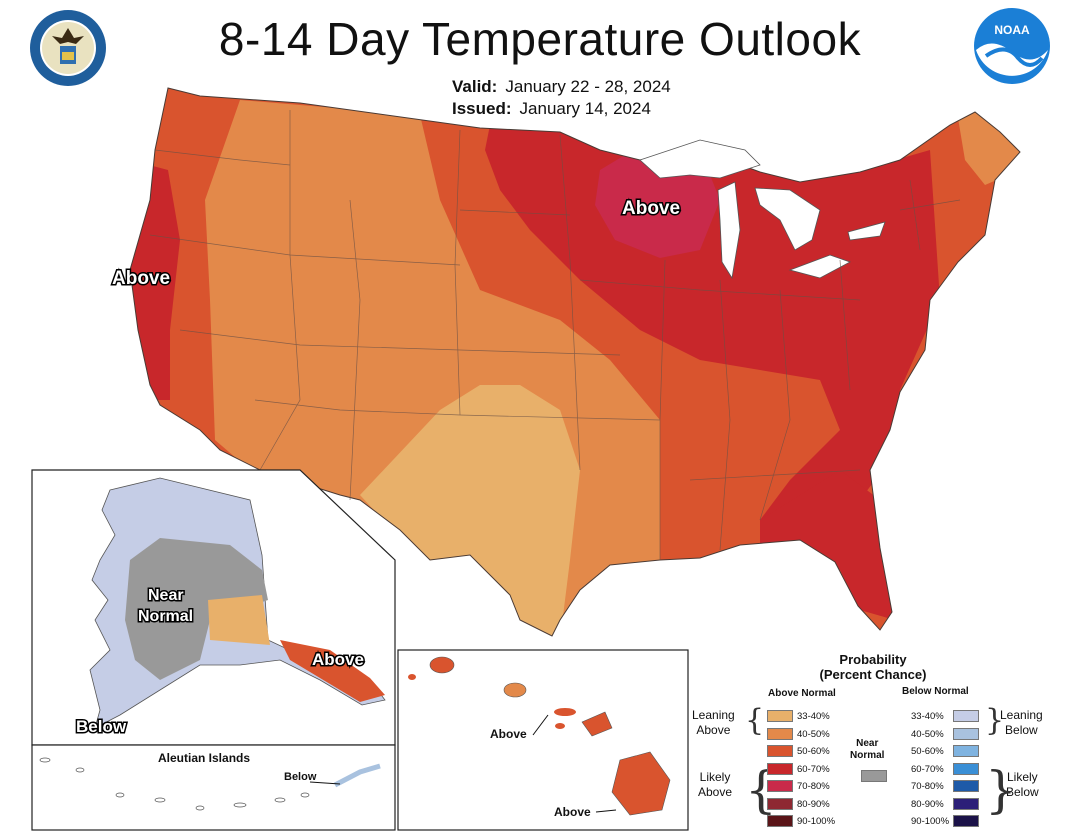  What do you see at coordinates (995, 720) in the screenshot?
I see `legend-leaning-below-brace: }` at bounding box center [995, 720].